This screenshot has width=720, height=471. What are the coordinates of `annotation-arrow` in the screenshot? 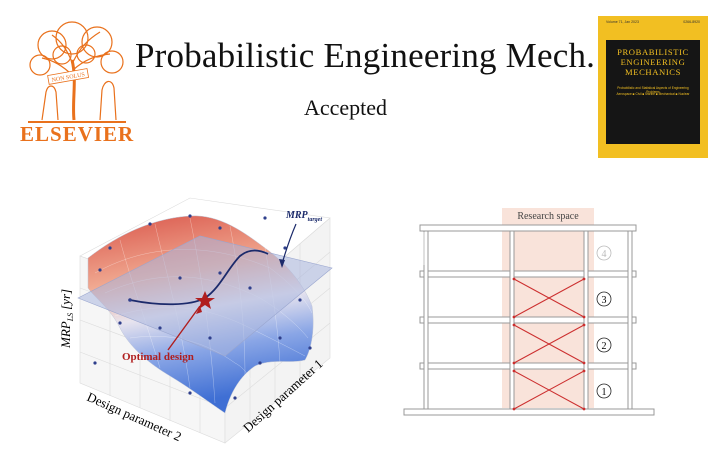 It's located at (184, 328).